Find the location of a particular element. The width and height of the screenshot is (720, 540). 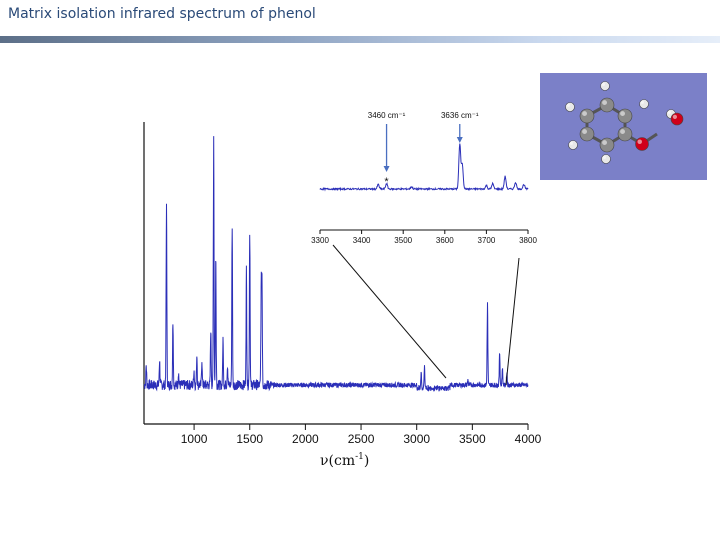

phenol-molecule-image is located at coordinates (623, 126).